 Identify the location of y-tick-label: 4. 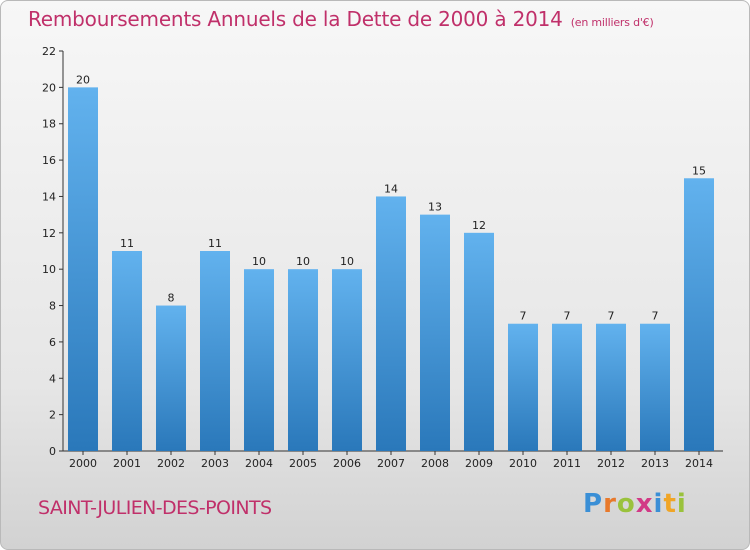
(52, 378).